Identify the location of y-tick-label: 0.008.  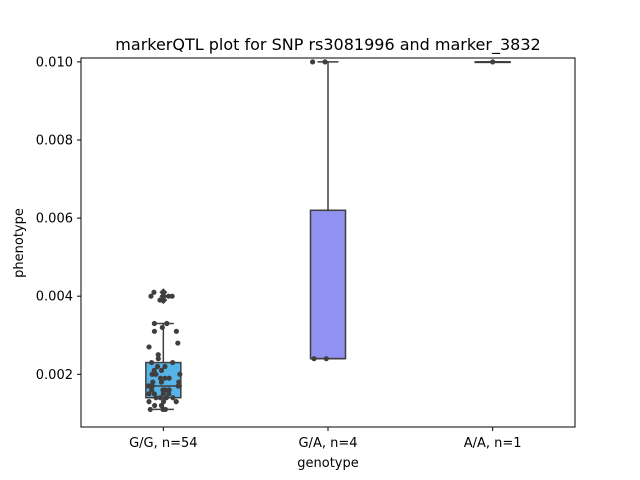
(54, 141).